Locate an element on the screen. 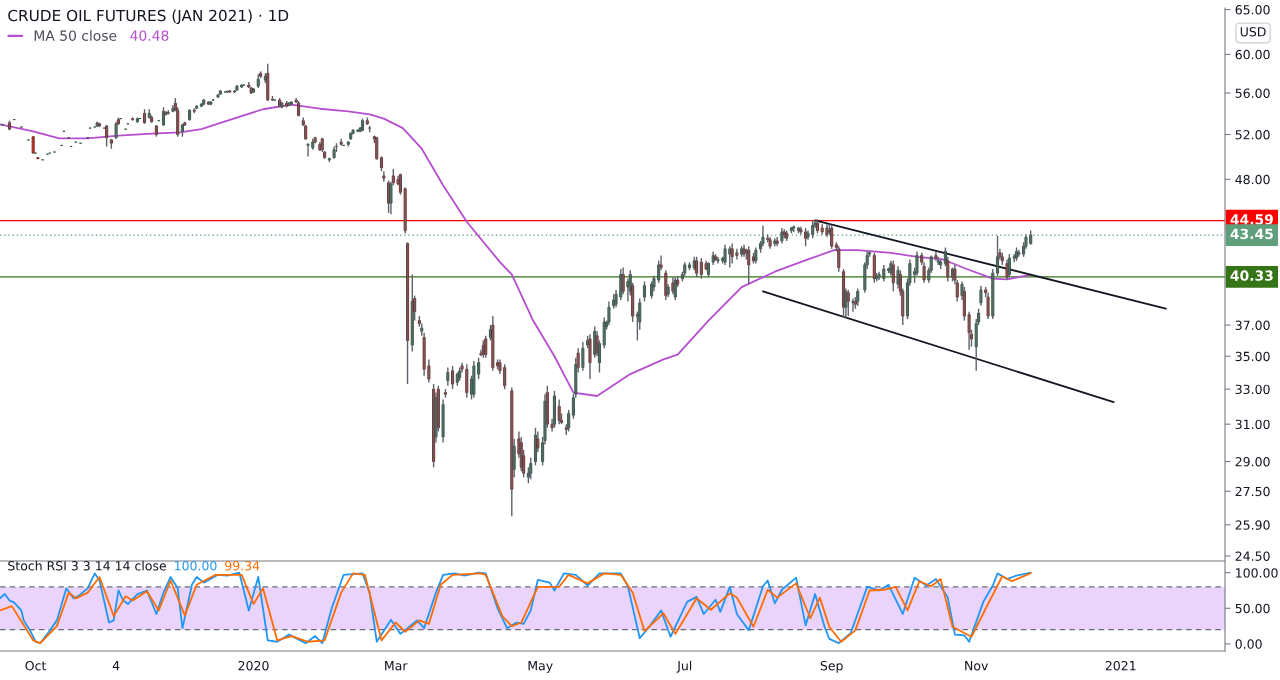 The height and width of the screenshot is (680, 1280). y-tick-label: 37.00 is located at coordinates (1252, 325).